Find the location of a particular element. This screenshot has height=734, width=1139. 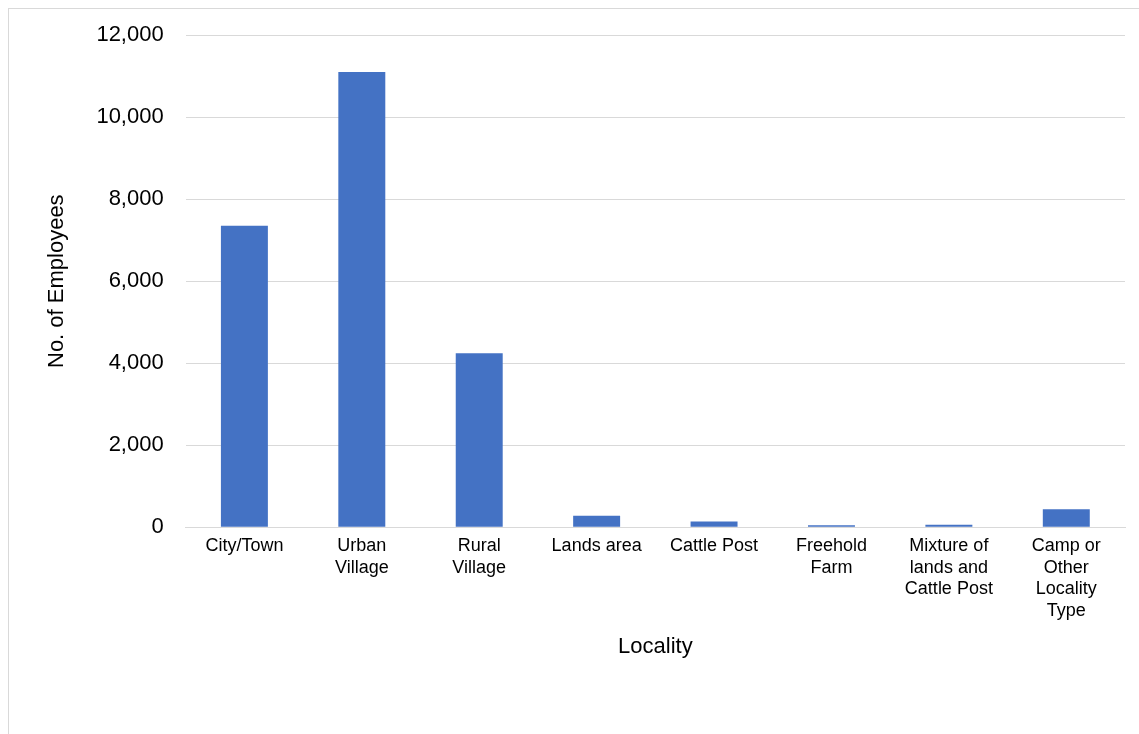

x-axis-title: Locality is located at coordinates (655, 645).